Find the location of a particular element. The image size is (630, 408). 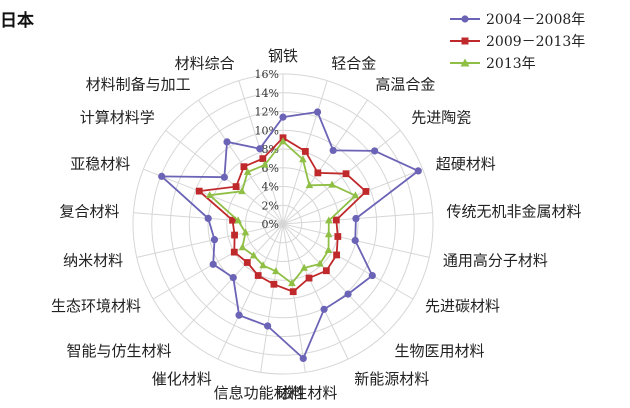

legend-item-2: 2009－2013年 is located at coordinates (516, 41).